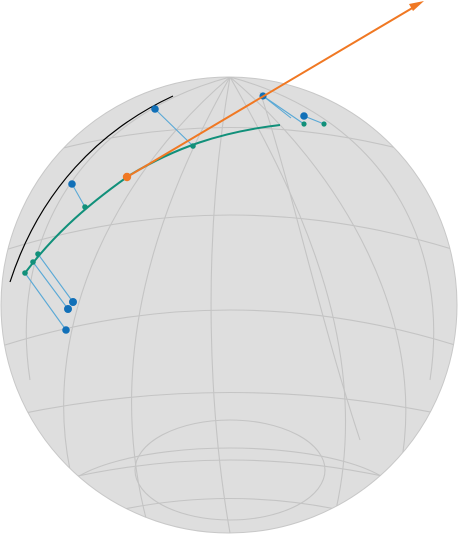 The height and width of the screenshot is (534, 462). I want to click on vector-arrowhead, so click(416, 6).